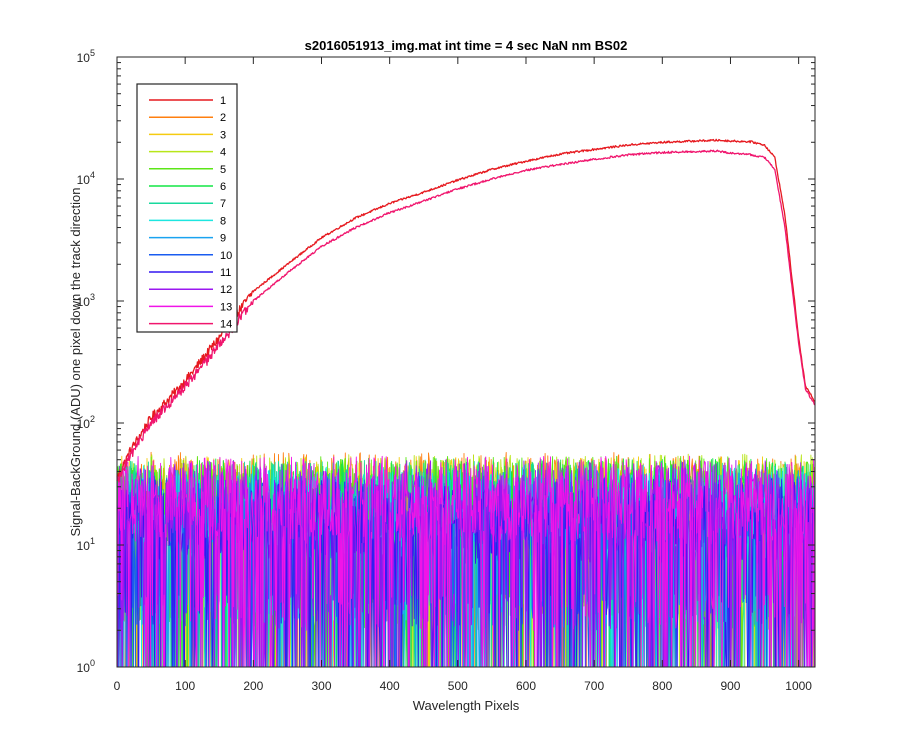 Image resolution: width=900 pixels, height=750 pixels. Describe the element at coordinates (187, 208) in the screenshot. I see `legend-box` at that location.